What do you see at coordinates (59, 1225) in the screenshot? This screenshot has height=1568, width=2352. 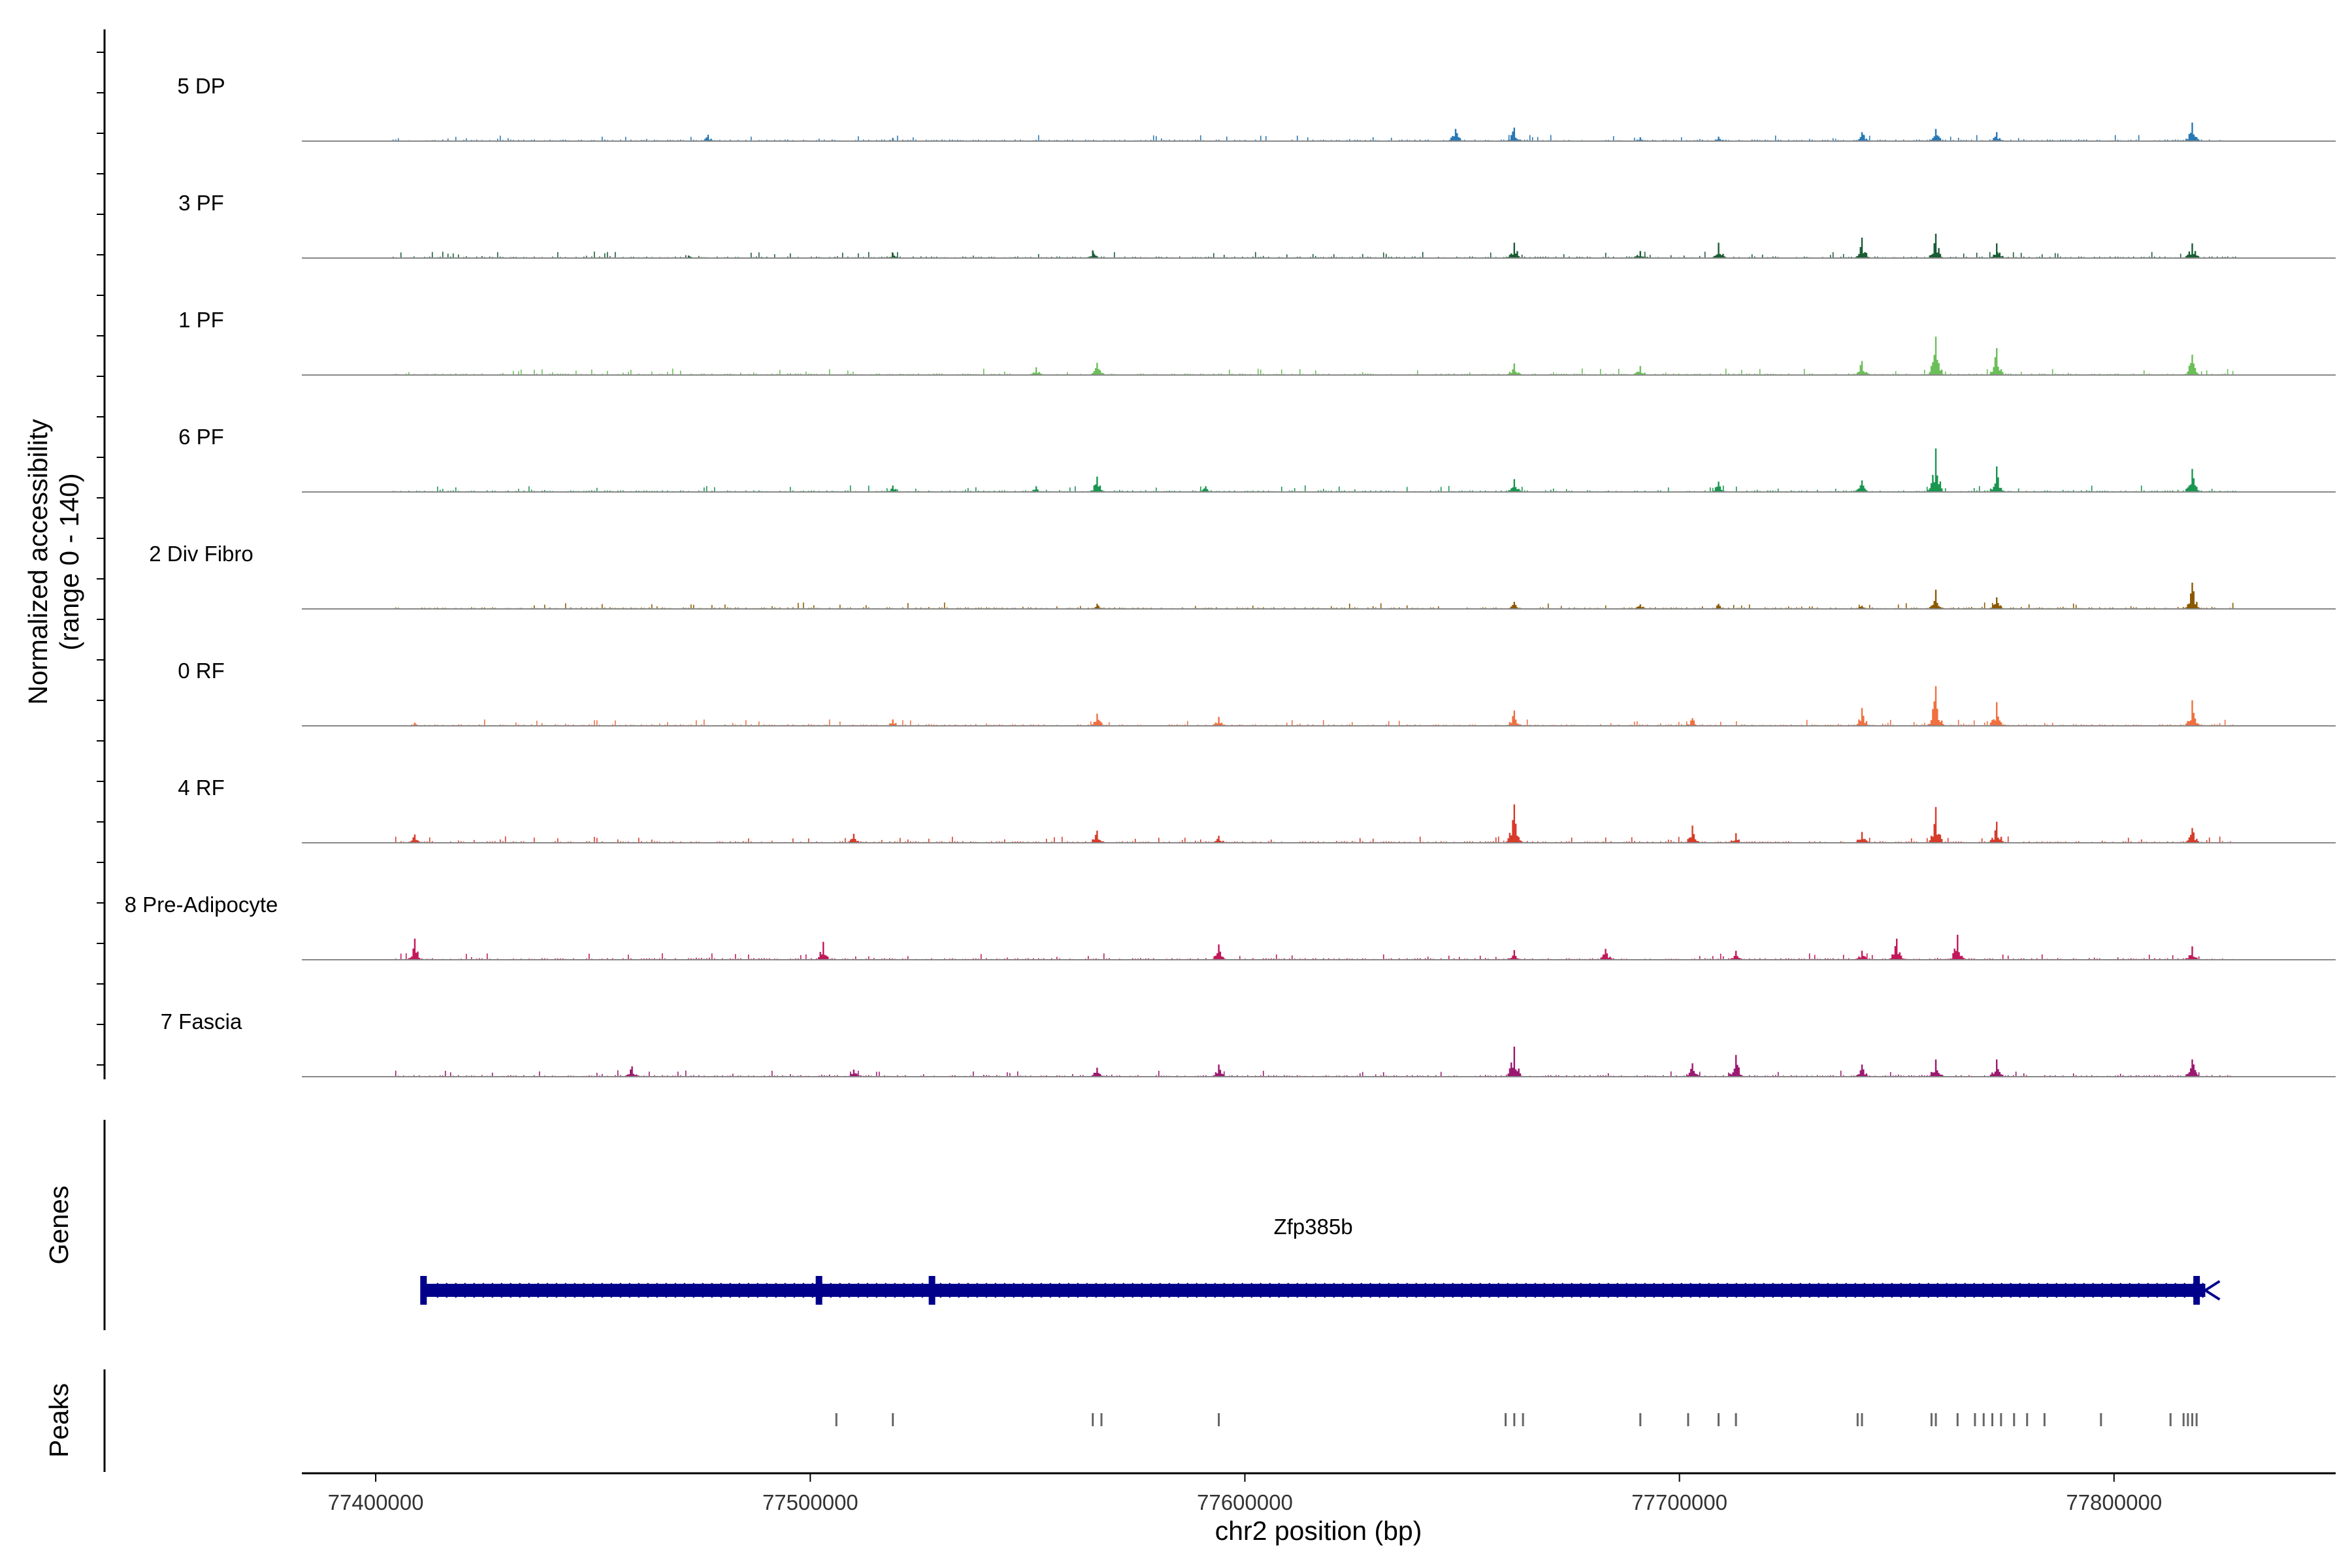 I see `genes-panel-label: Genes` at bounding box center [59, 1225].